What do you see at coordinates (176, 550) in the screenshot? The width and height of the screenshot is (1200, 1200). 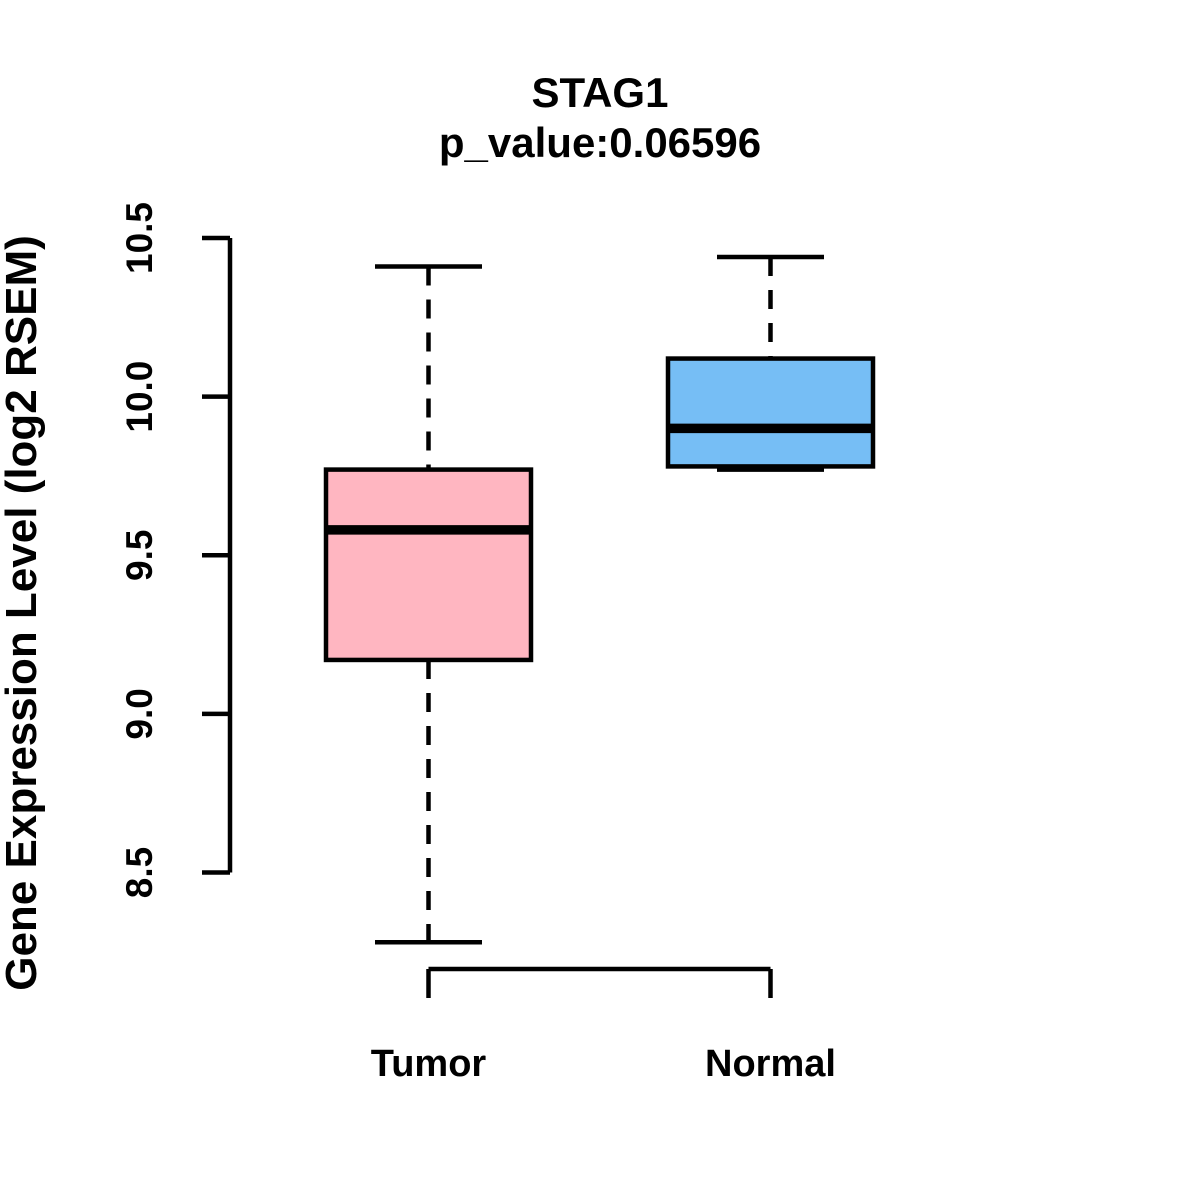 I see `y-axis: 8.5 9.0 9.5 10.0 10.5` at bounding box center [176, 550].